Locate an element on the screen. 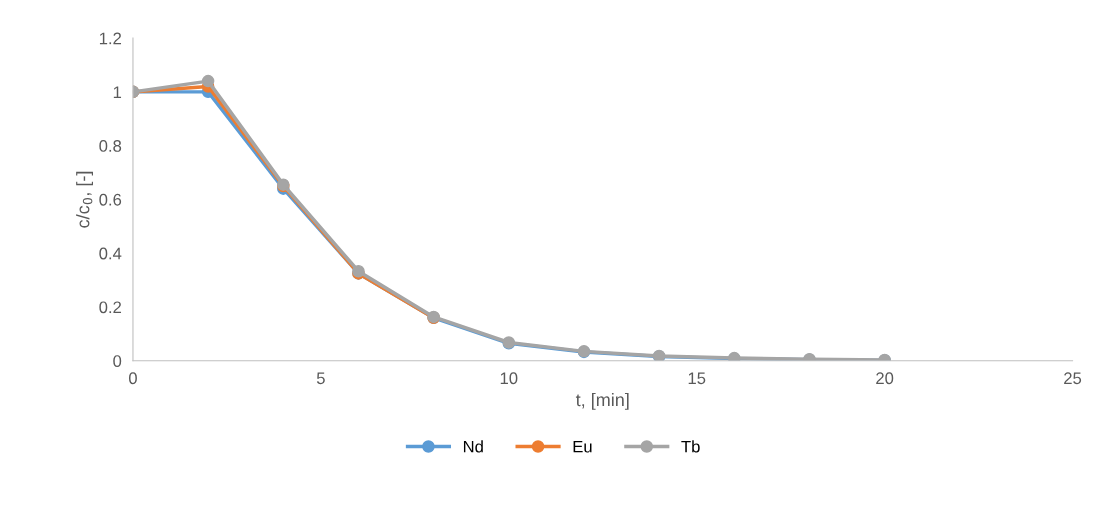 This screenshot has height=529, width=1108. y-tick-label: 0.6 is located at coordinates (110, 199).